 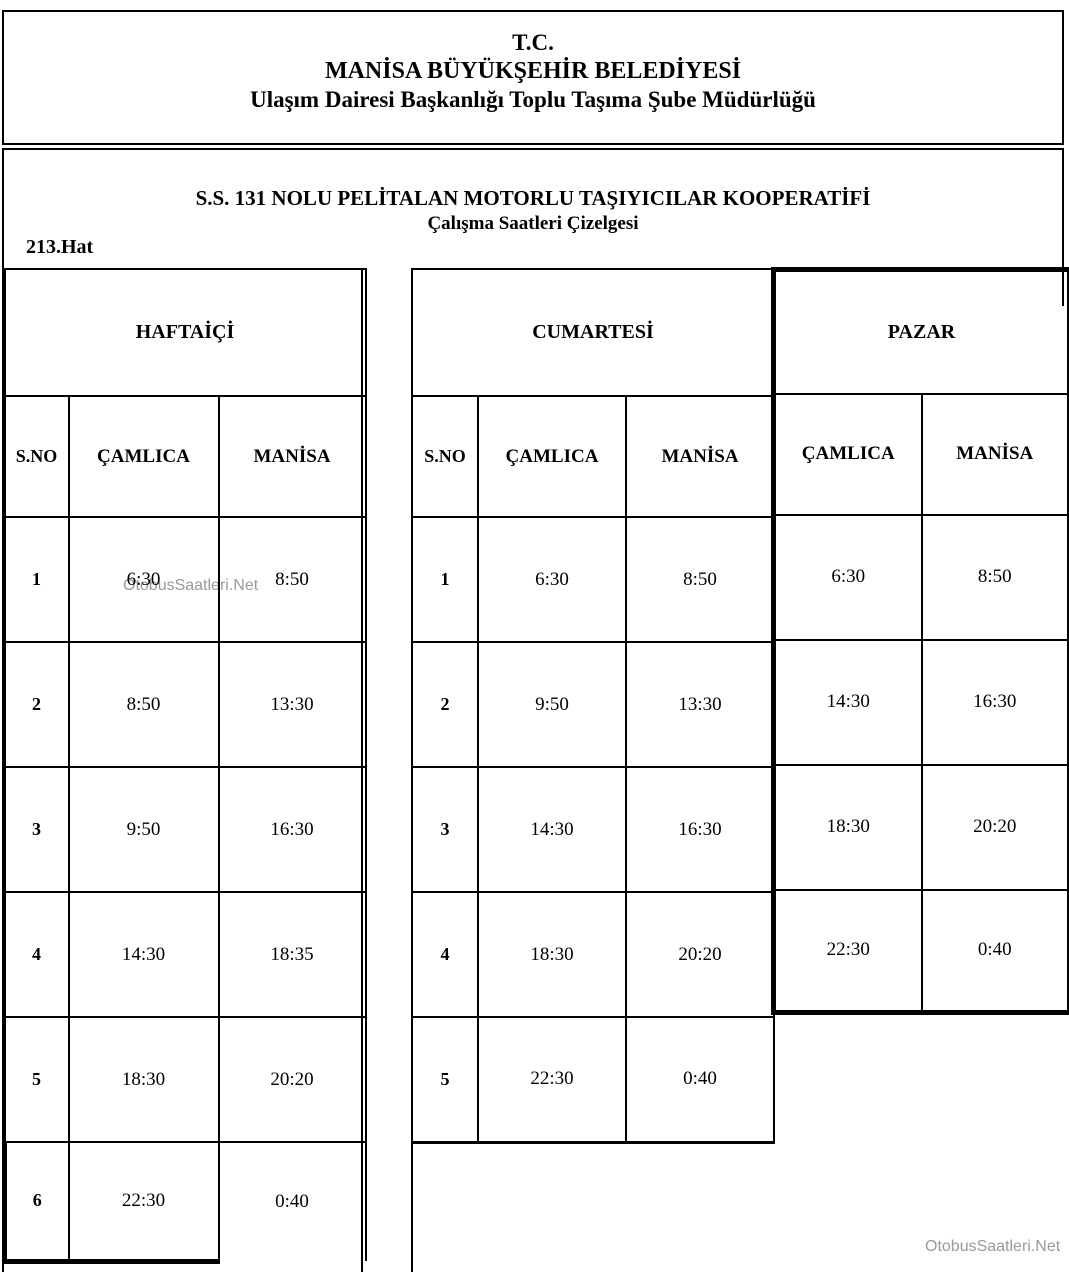 I want to click on weekday-day-header: HAFTAİÇİ, so click(x=185, y=332).